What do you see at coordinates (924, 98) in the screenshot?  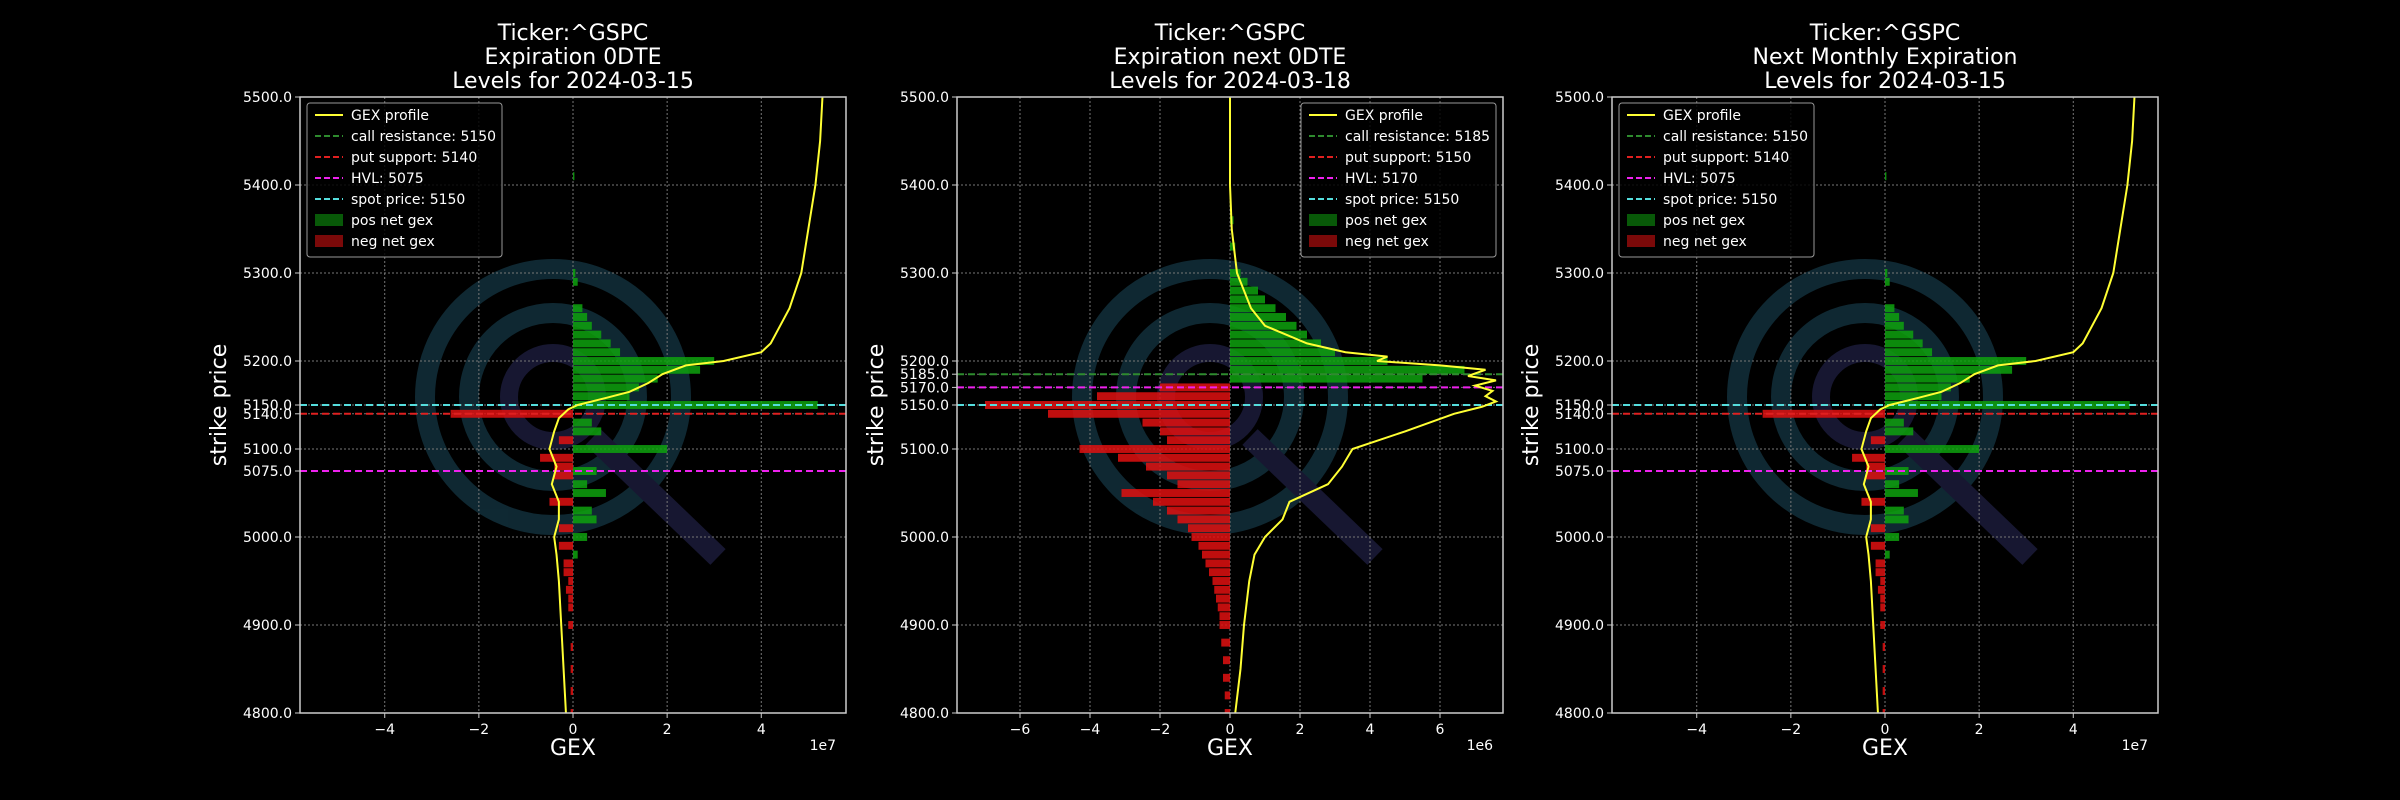 I see `y-tick-label: 5500.0` at bounding box center [924, 98].